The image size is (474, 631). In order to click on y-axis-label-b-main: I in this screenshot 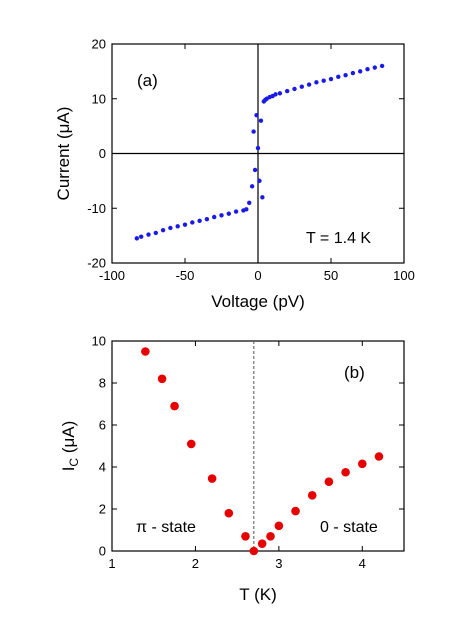, I will do `click(68, 469)`.